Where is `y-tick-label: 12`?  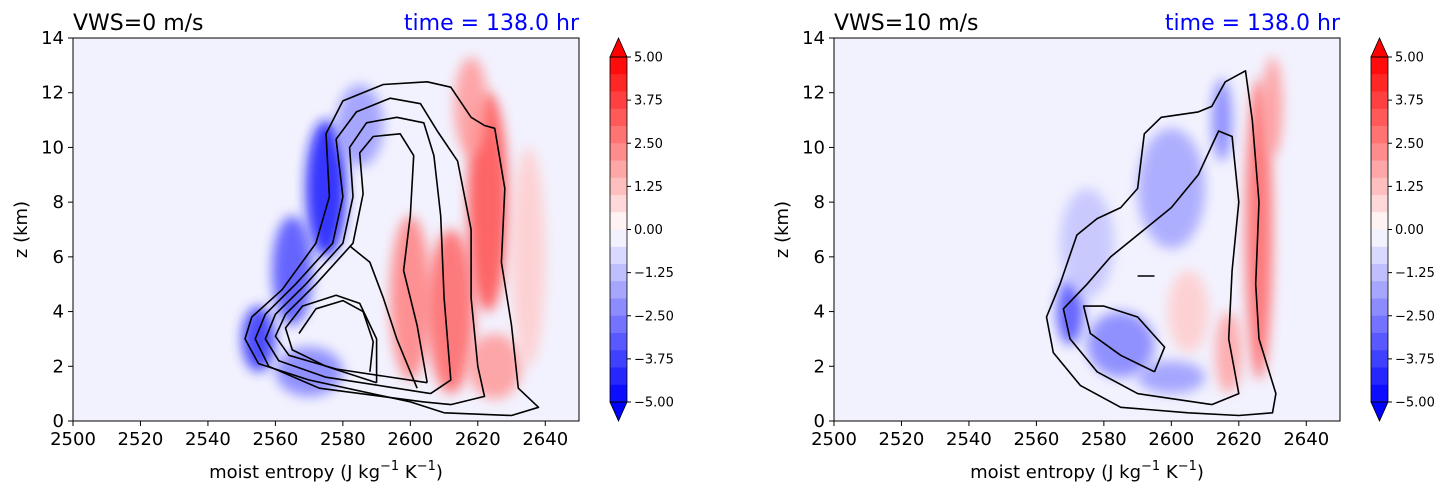 y-tick-label: 12 is located at coordinates (52, 93).